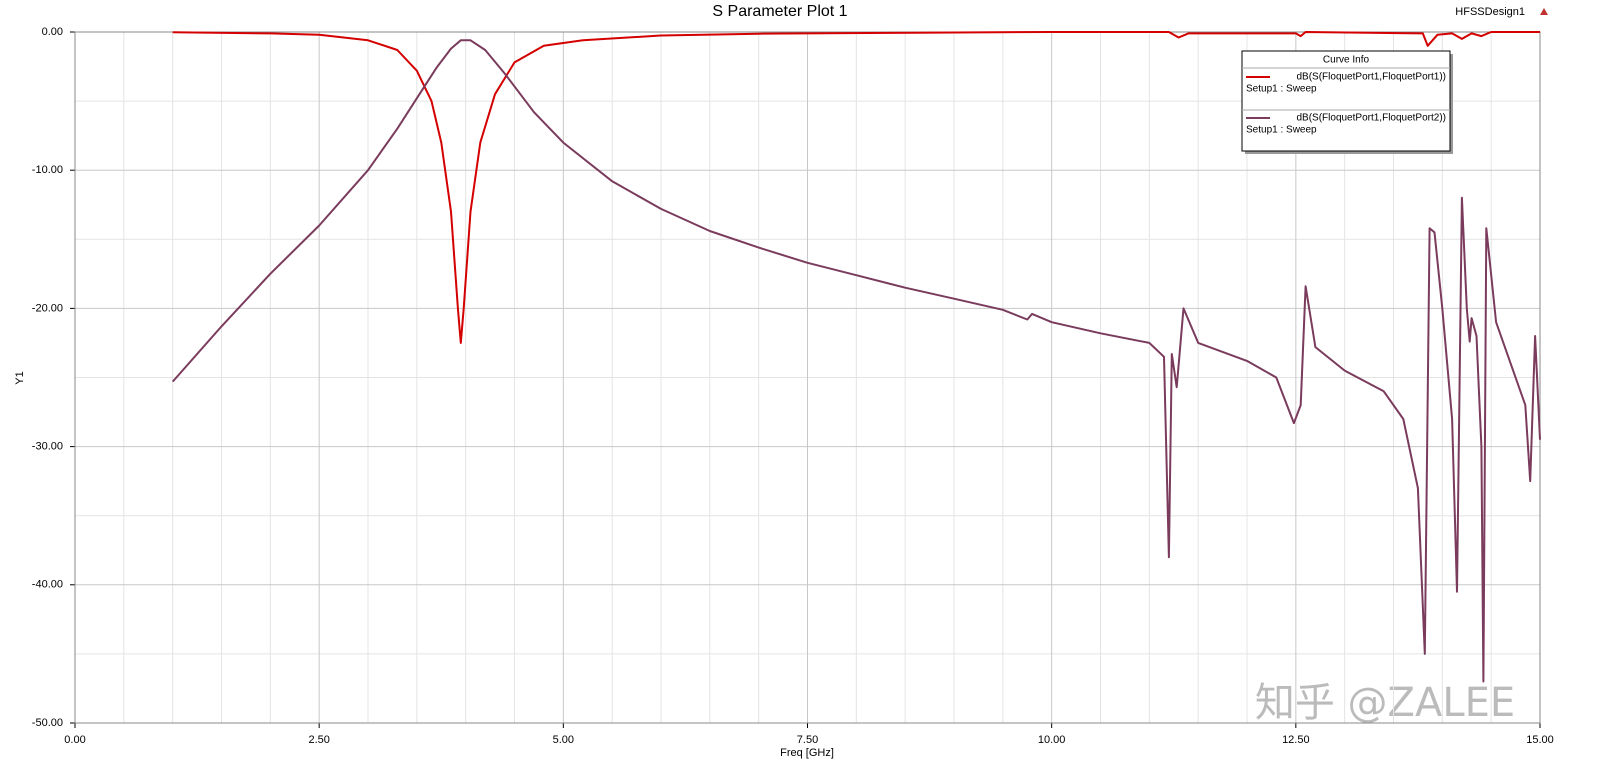  Describe the element at coordinates (1371, 77) in the screenshot. I see `legend-label: dB(S(FloquetPort1,FloquetPort1))` at that location.